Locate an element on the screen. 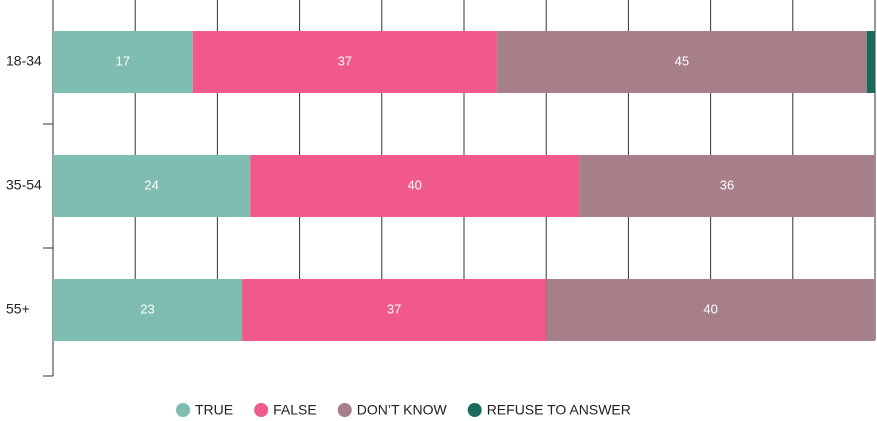 The width and height of the screenshot is (877, 421). y-tick-label: 35-54 is located at coordinates (24, 185).